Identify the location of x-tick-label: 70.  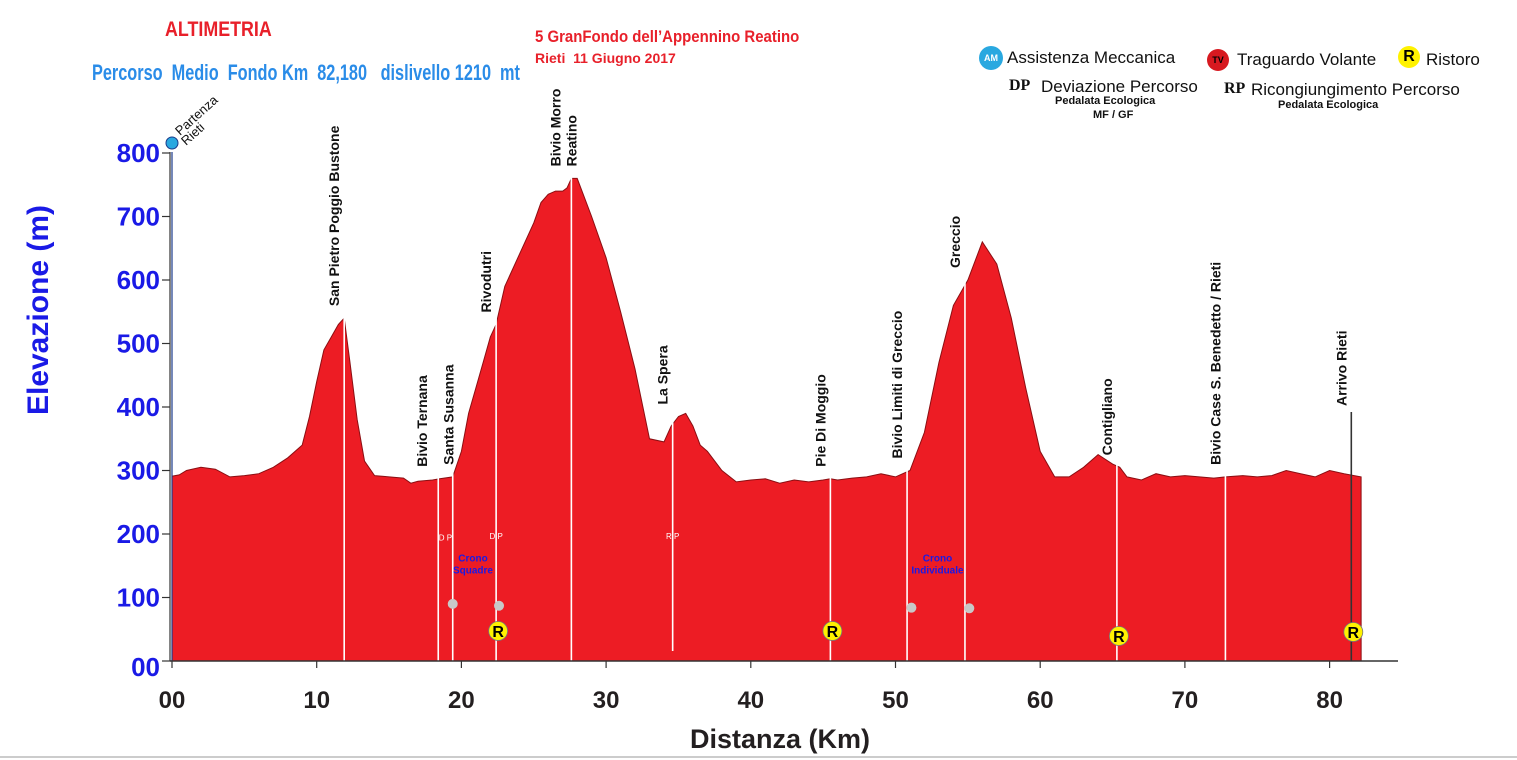
(1185, 700).